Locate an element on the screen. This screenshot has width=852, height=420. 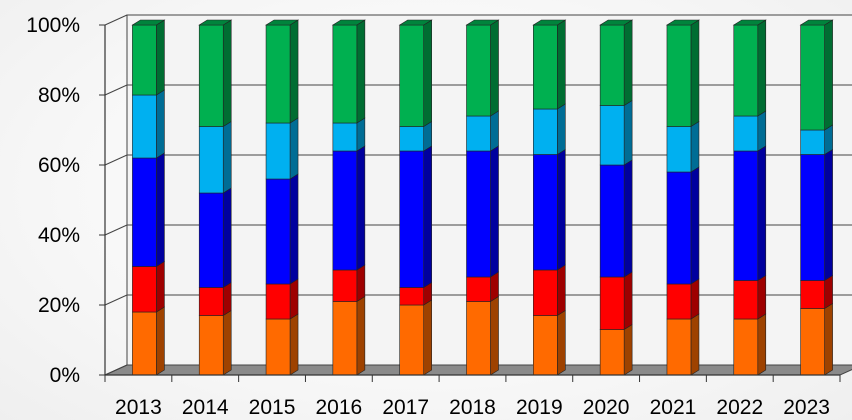
x-tick-label: 2022 is located at coordinates (739, 407).